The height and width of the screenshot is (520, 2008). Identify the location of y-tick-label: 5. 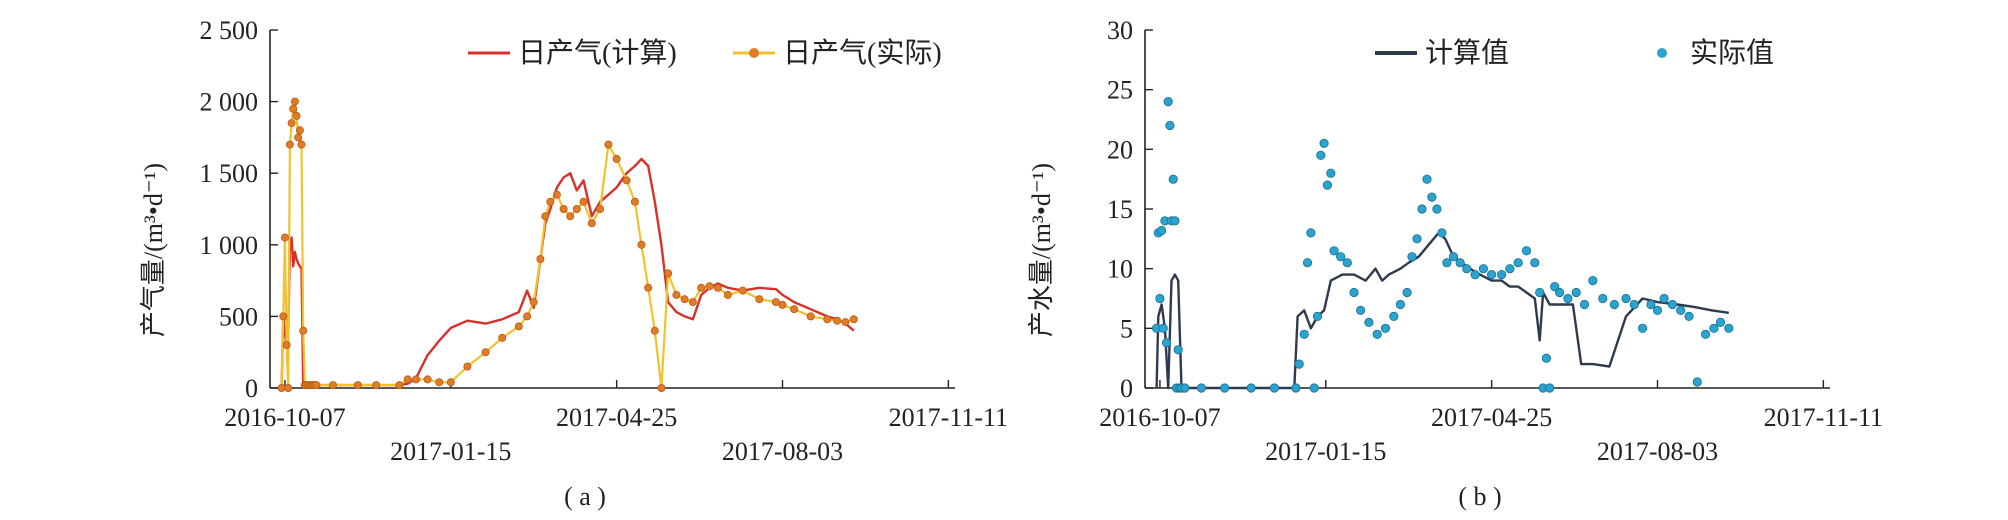
(1126, 328).